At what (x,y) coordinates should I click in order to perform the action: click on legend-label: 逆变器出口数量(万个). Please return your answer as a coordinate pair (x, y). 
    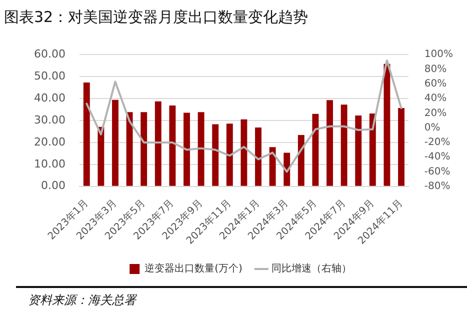
    Looking at the image, I should click on (193, 268).